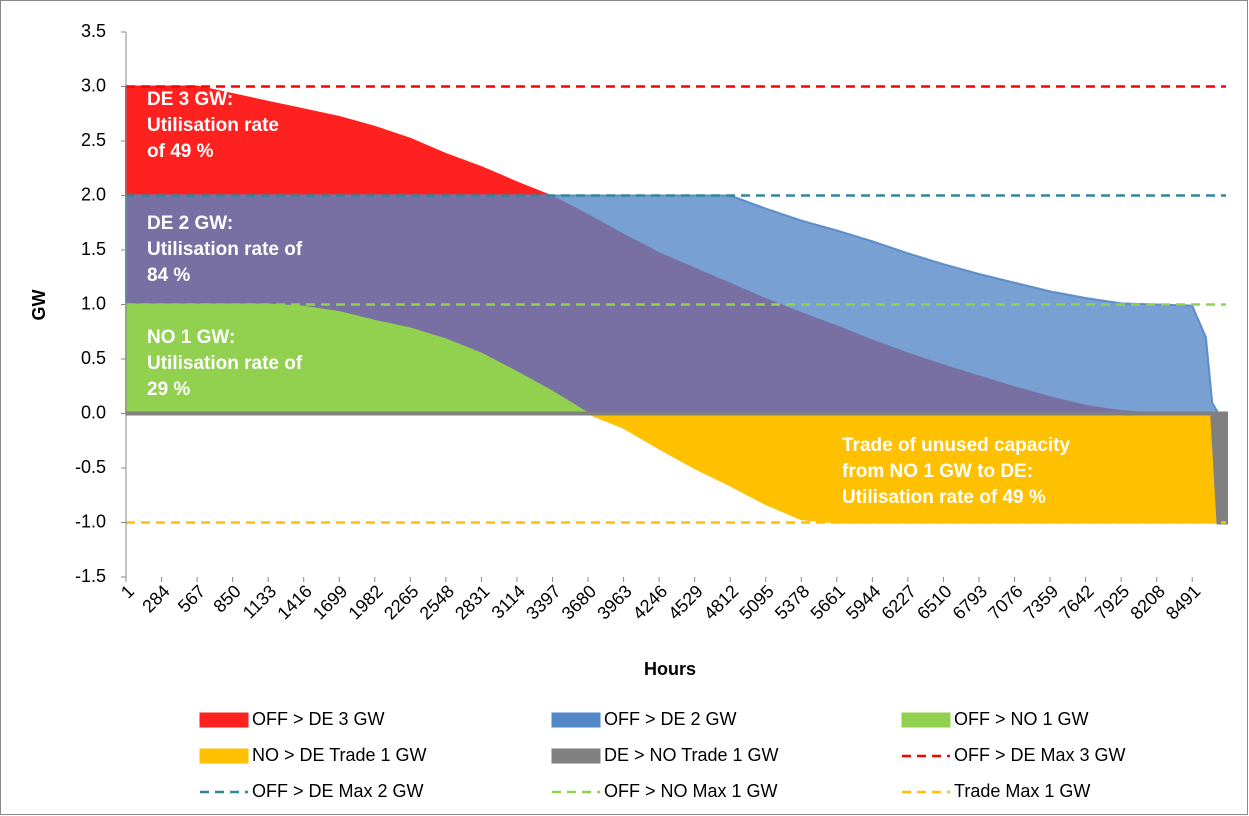  What do you see at coordinates (944, 497) in the screenshot?
I see `annotation: Utilisation rate of 49 %` at bounding box center [944, 497].